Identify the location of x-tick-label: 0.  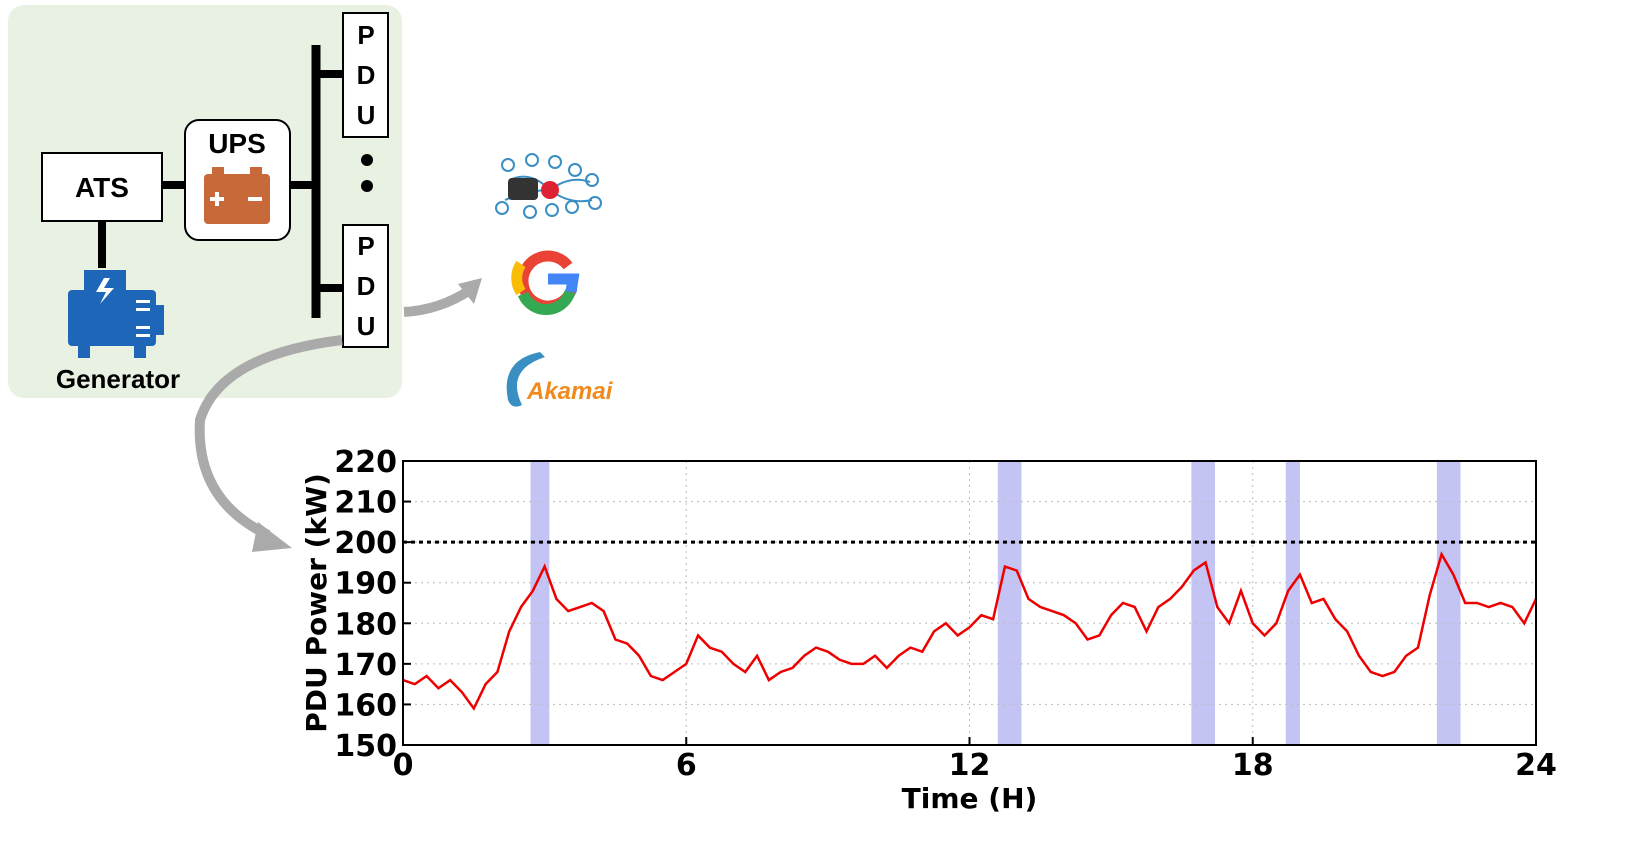
(403, 765).